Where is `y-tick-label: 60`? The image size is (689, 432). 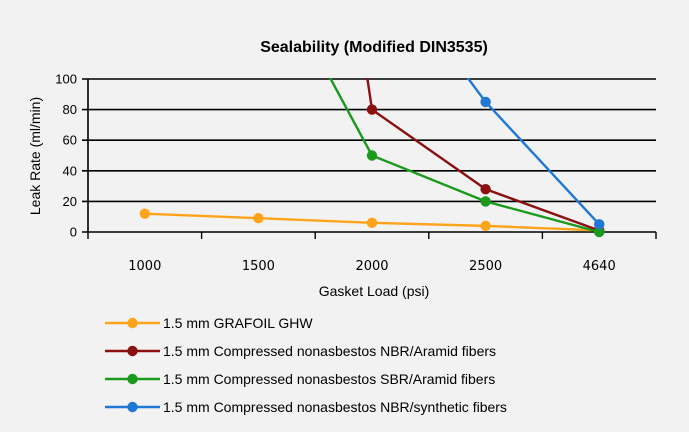
y-tick-label: 60 is located at coordinates (70, 140).